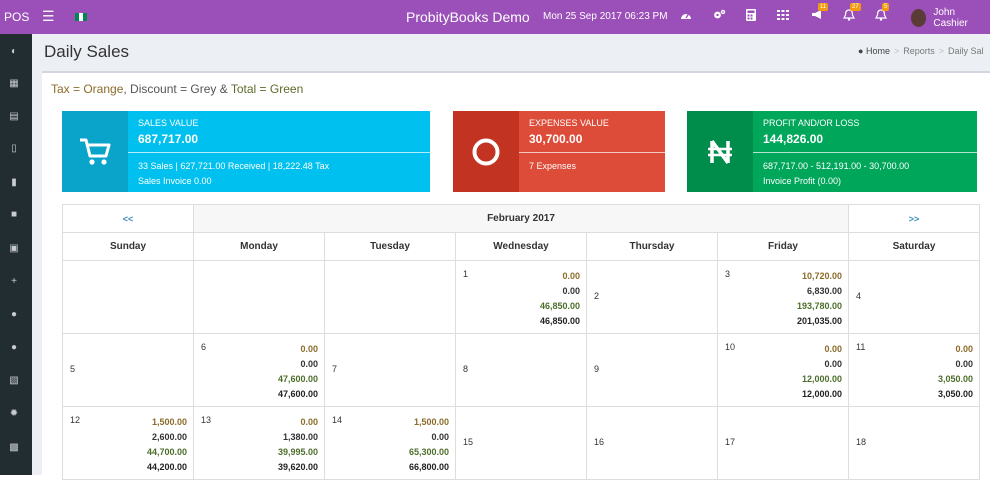  Describe the element at coordinates (914, 443) in the screenshot. I see `calendar-day-cell: 18` at that location.